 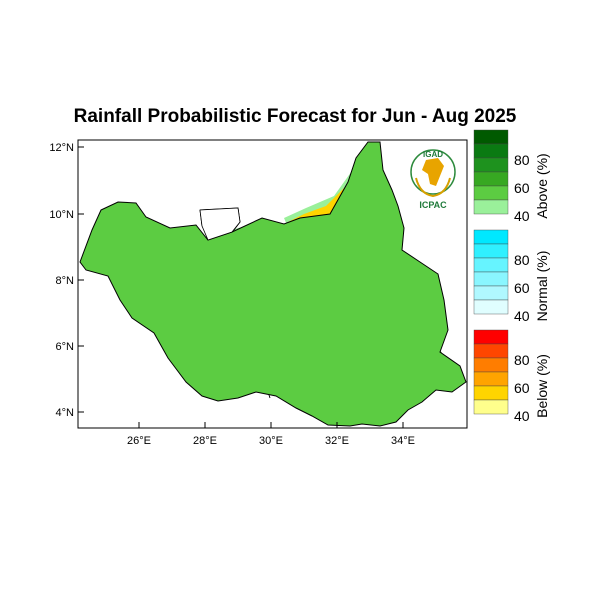 I want to click on legend-below-tick-40: 40, so click(x=522, y=416).